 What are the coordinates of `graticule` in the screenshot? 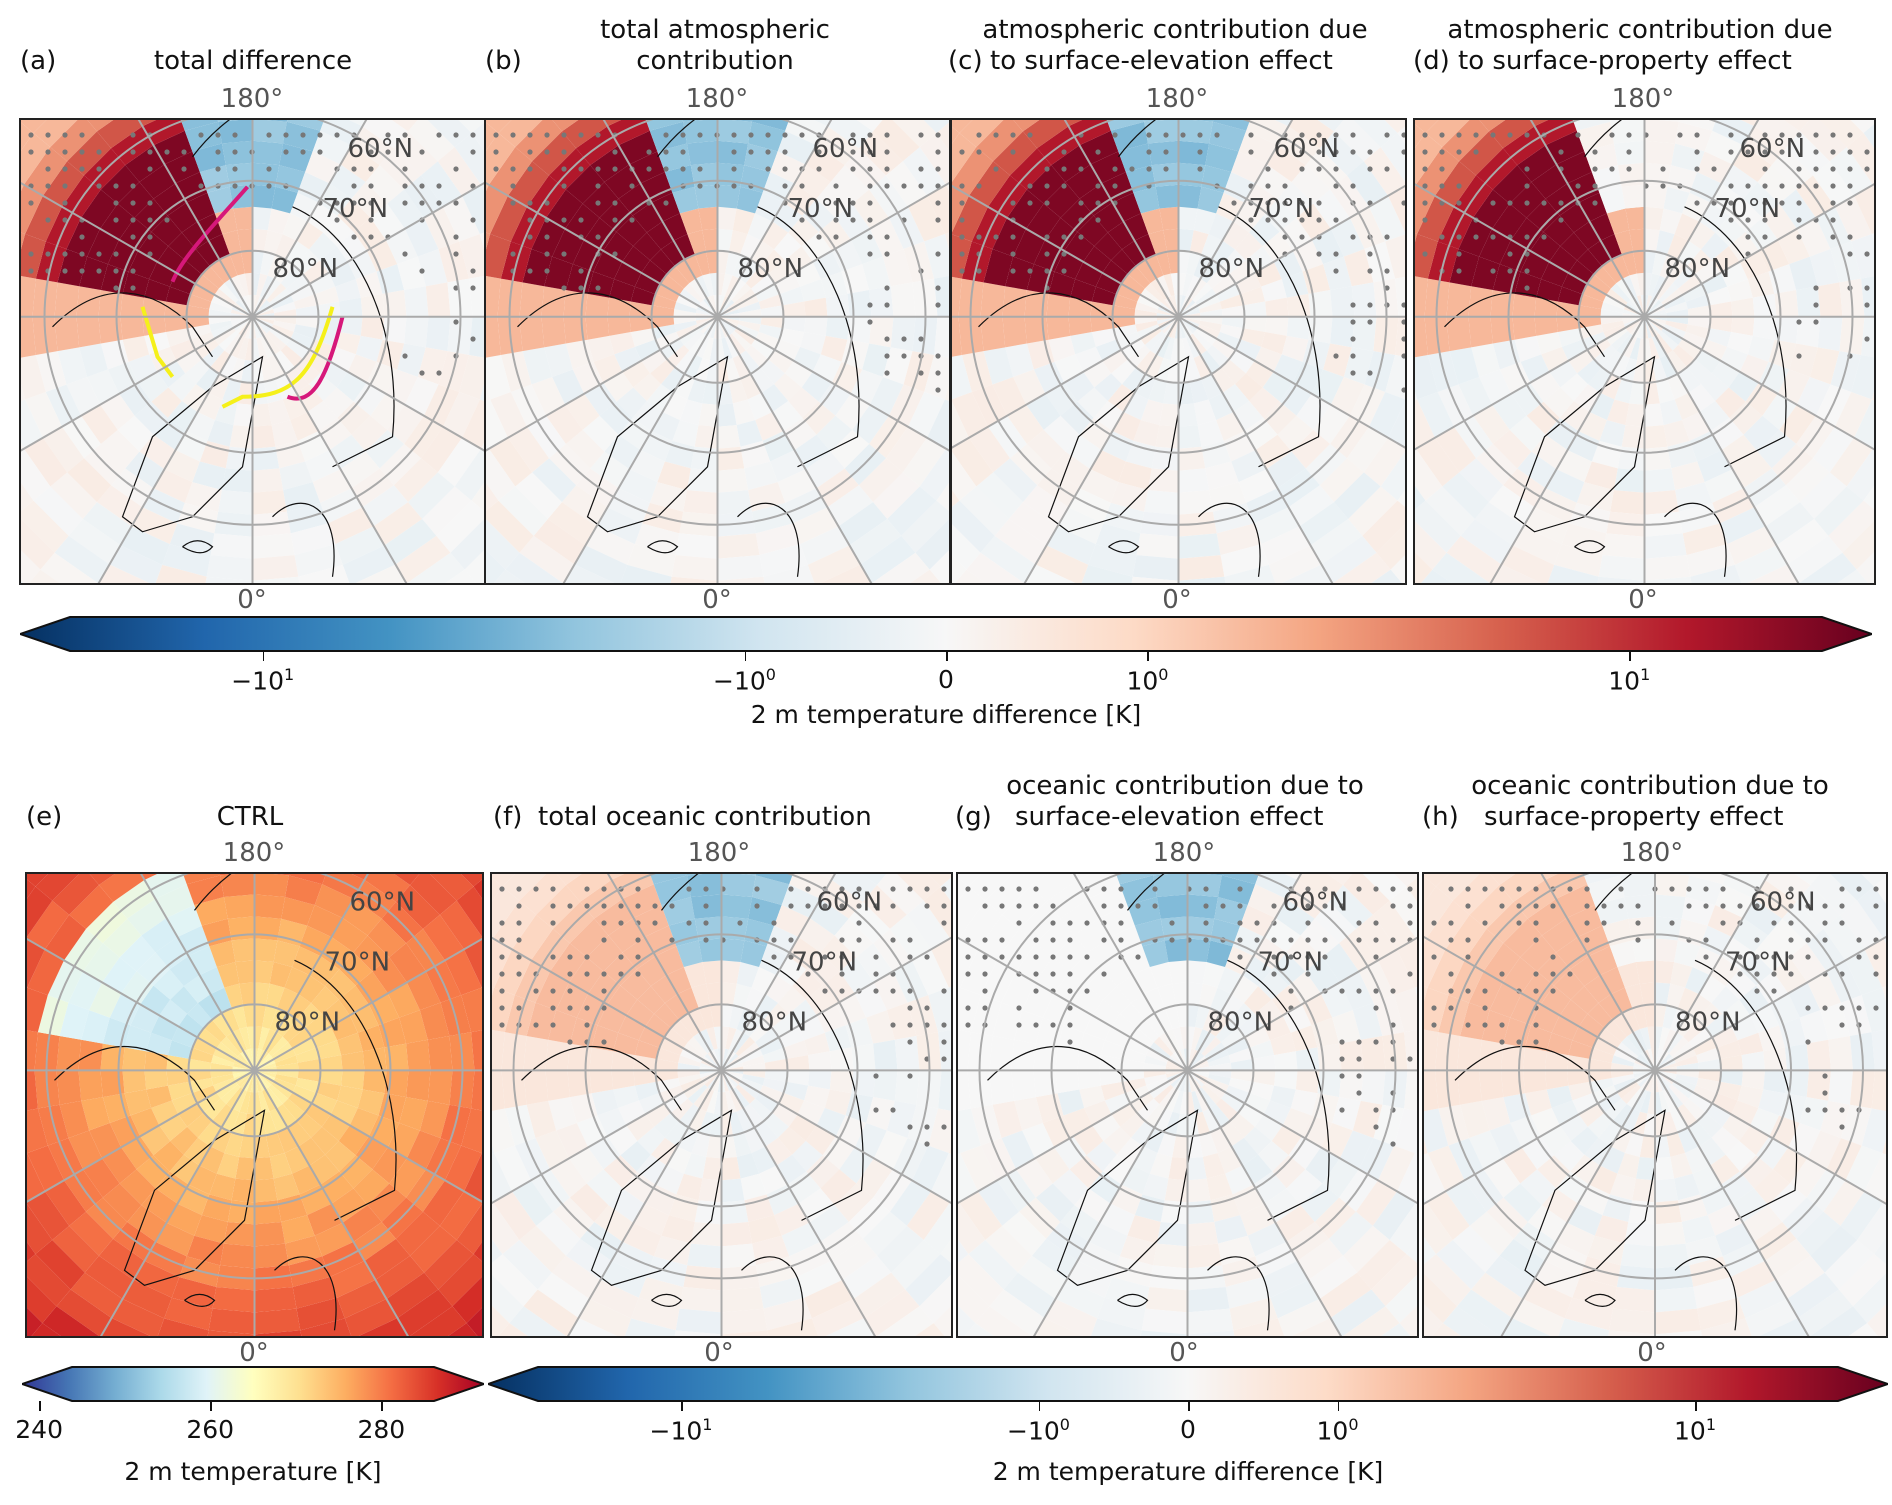 It's located at (1644, 351).